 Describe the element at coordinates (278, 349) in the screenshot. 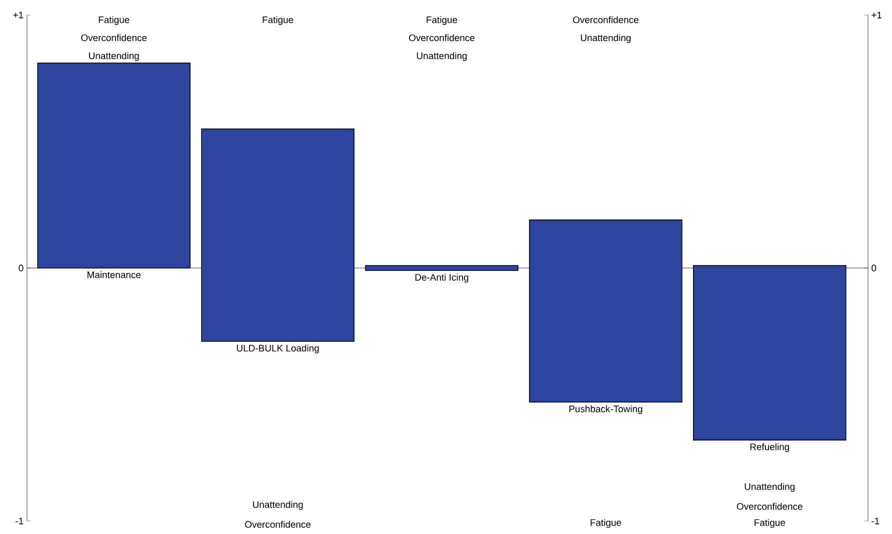

I see `x-tick-label: ULD-BULK Loading` at that location.